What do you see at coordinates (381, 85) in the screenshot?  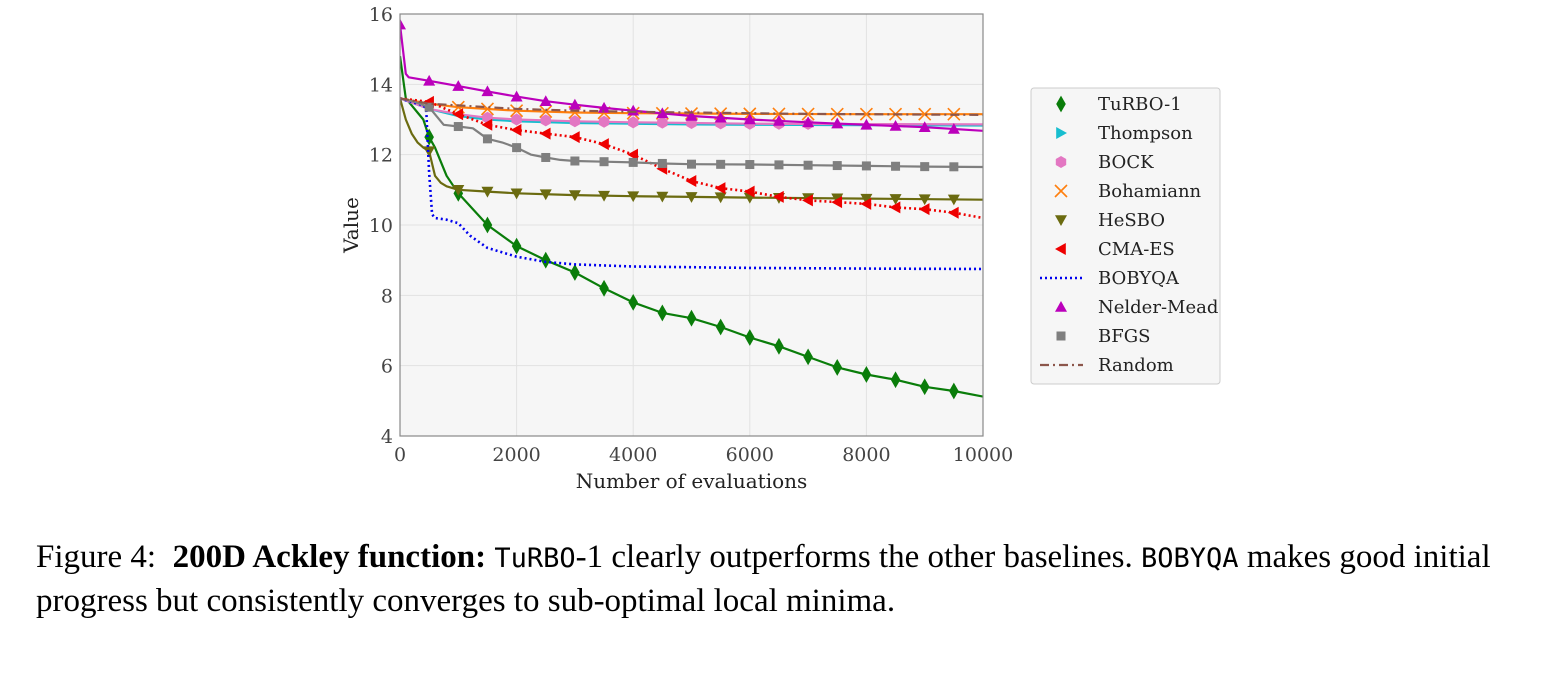 I see `y-tick-label: 14` at bounding box center [381, 85].